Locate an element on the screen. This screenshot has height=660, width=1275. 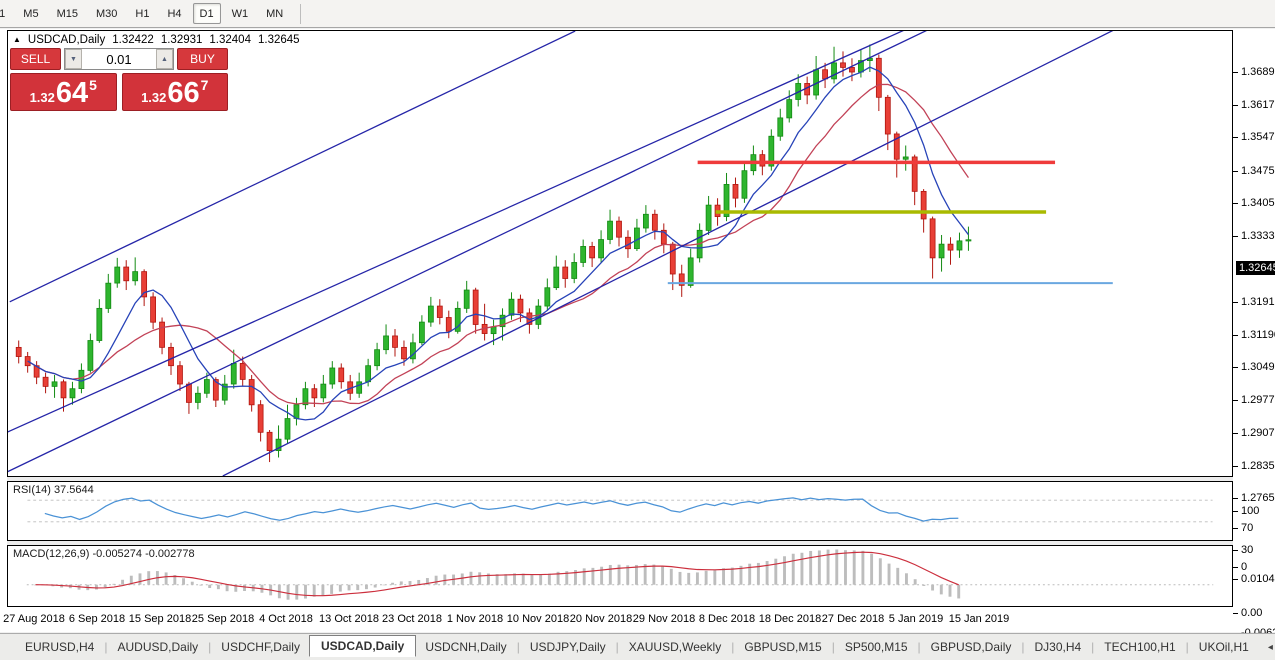
sell-button: SELL is located at coordinates (35, 59).